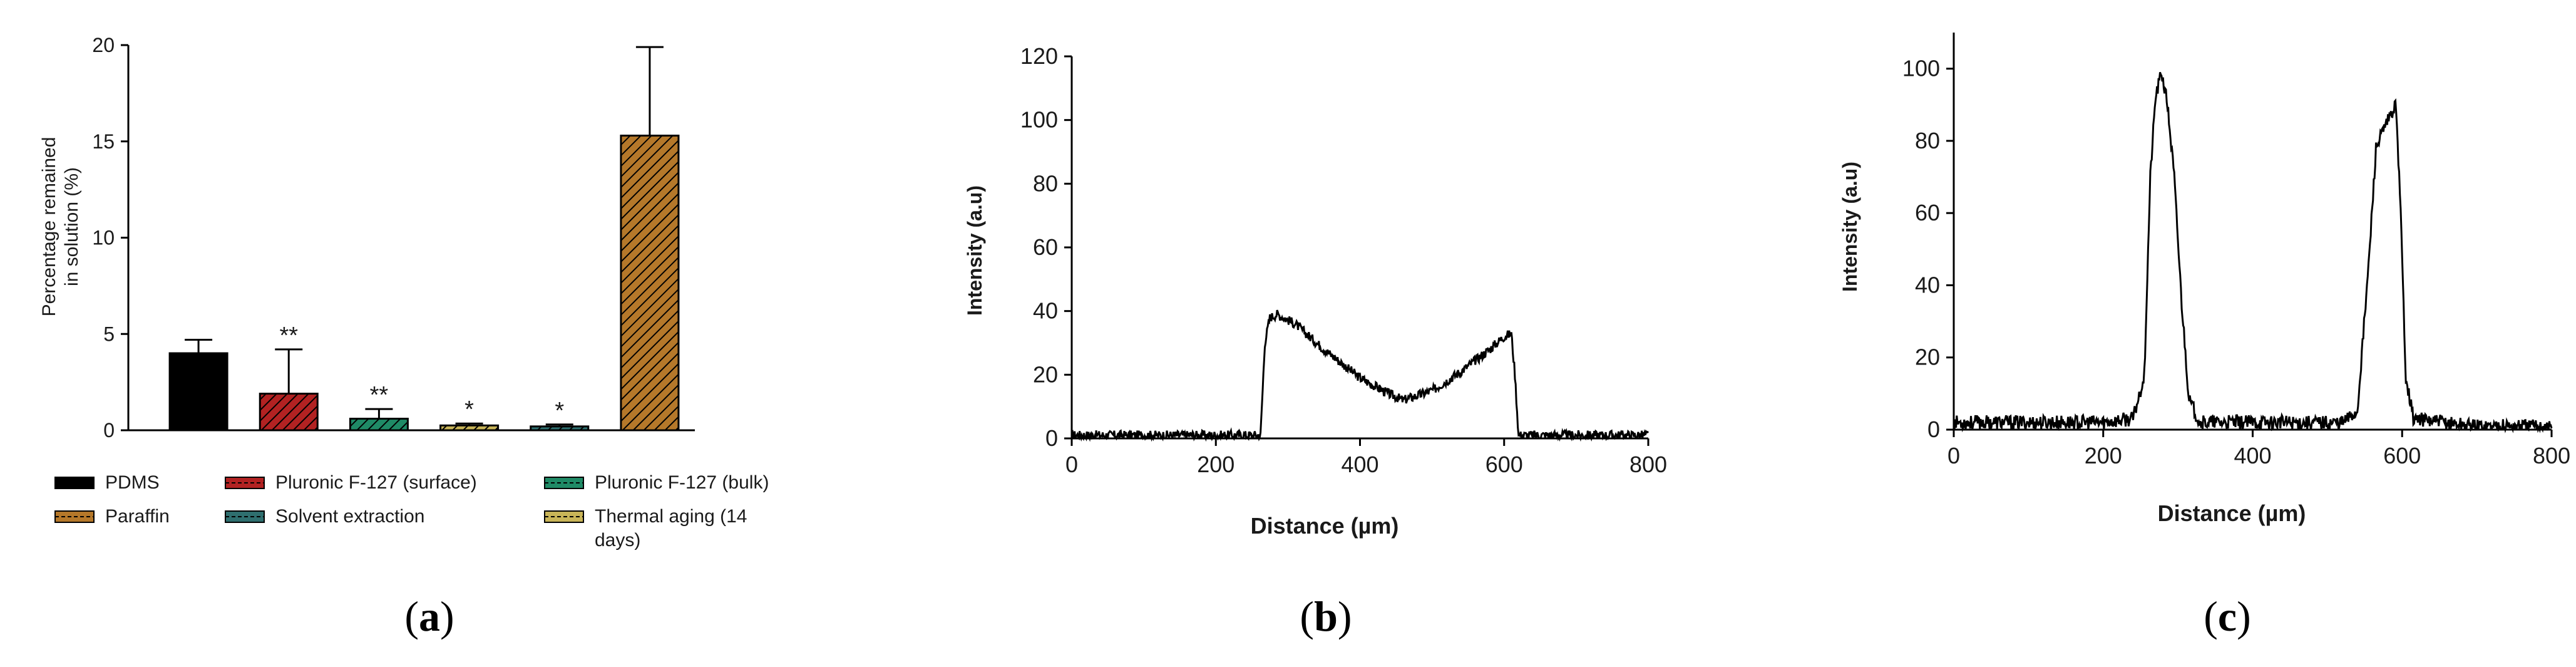 The image size is (2576, 667). I want to click on chart-c-xtick-label: 200, so click(2103, 455).